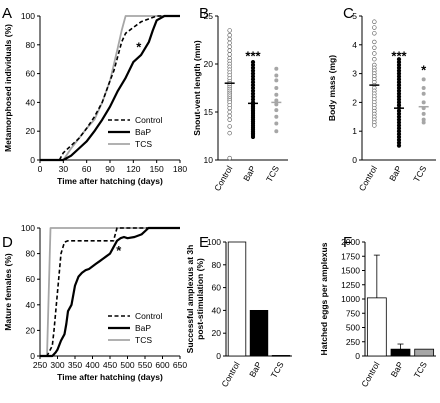 The image size is (440, 403). I want to click on series-line-tcs, so click(110, 88).